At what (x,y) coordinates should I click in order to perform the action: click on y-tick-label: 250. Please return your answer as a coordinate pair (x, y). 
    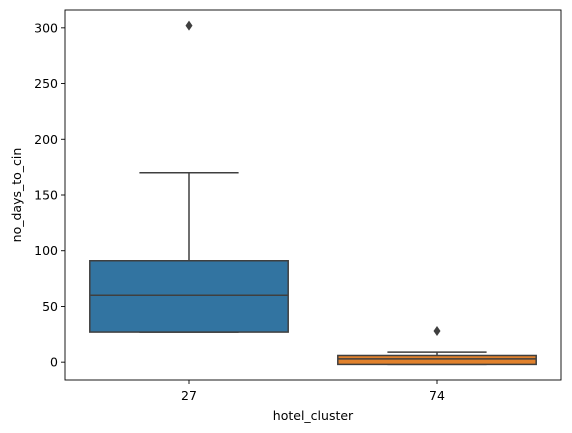
    Looking at the image, I should click on (46, 83).